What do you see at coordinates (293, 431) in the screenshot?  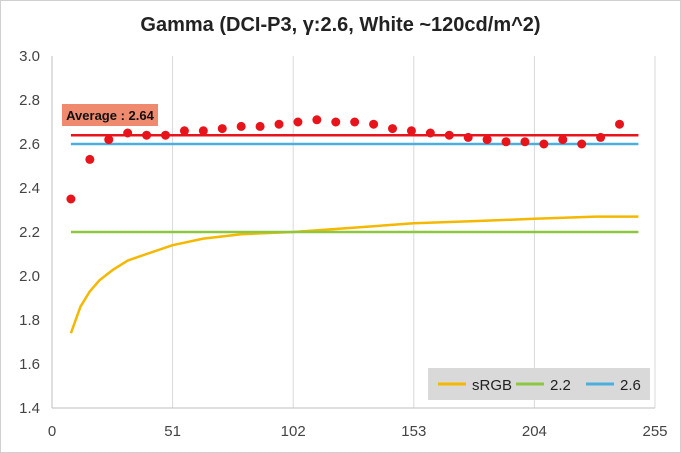 I see `x-tick-label: 102` at bounding box center [293, 431].